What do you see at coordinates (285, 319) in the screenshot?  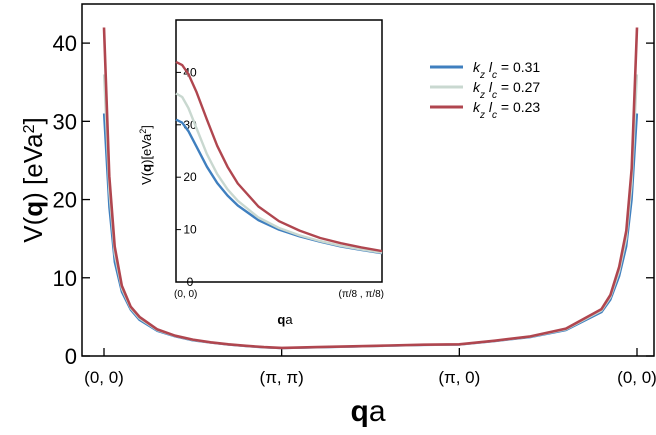 I see `inset-x-axis-title: qa` at bounding box center [285, 319].